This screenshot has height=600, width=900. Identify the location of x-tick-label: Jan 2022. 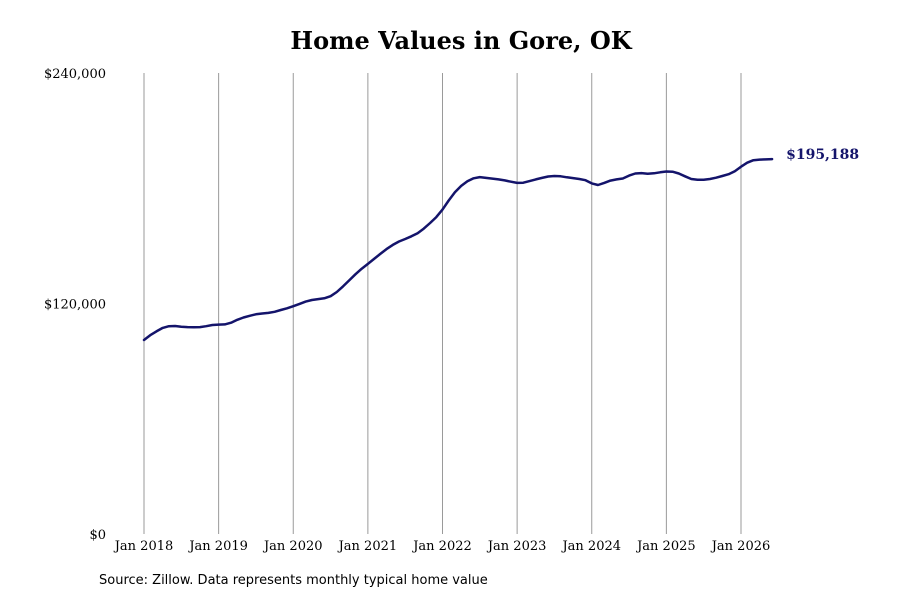
(441, 546).